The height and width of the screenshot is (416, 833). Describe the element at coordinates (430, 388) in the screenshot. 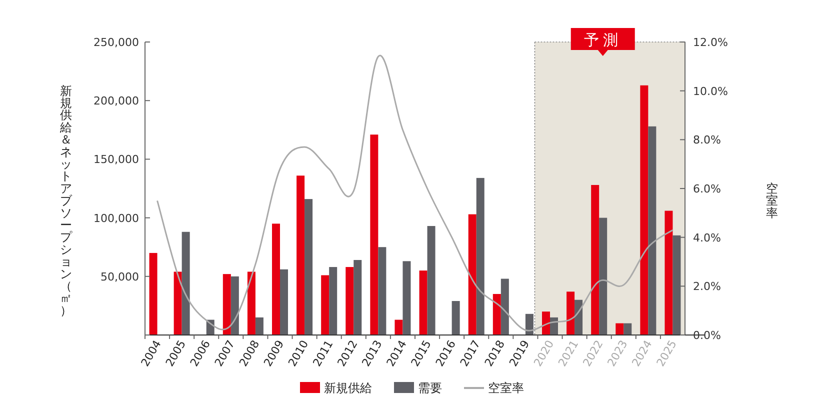

I see `legend-label: 需要` at that location.